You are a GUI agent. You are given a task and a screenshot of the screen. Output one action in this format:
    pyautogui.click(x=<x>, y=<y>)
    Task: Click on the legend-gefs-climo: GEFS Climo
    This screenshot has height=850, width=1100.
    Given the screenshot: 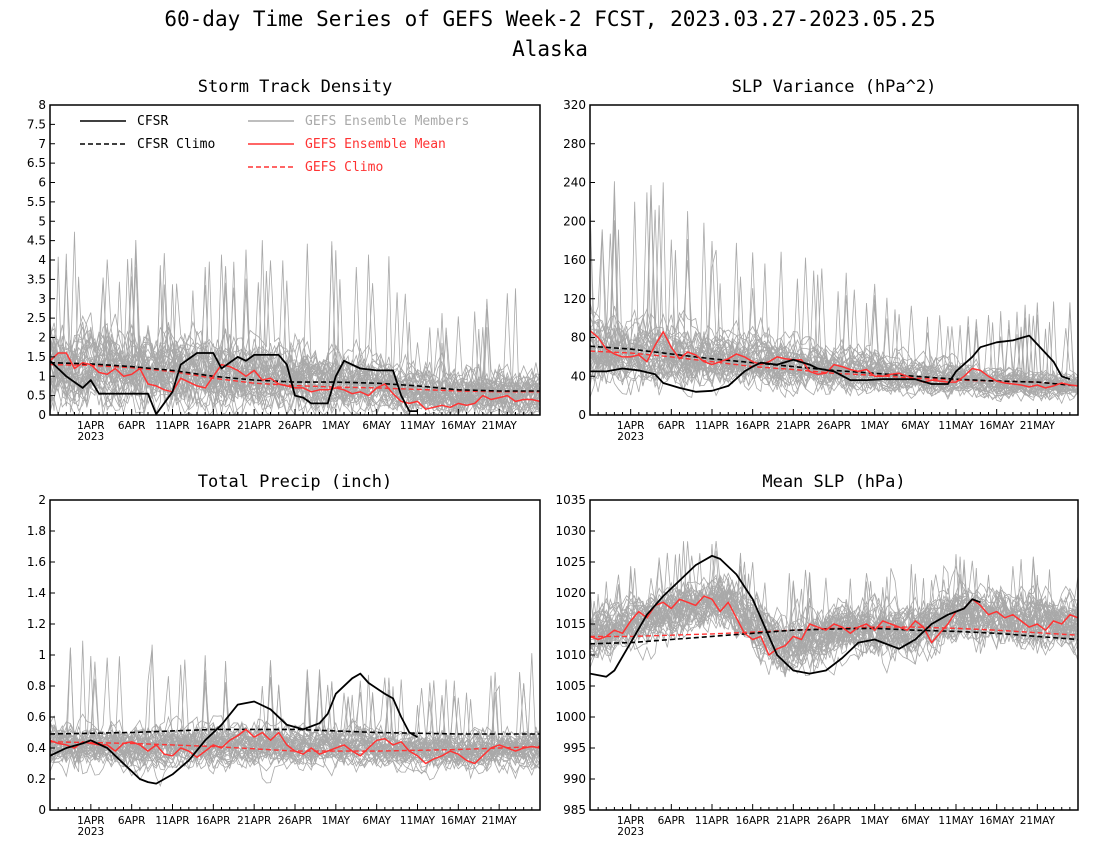 What is the action you would take?
    pyautogui.click(x=315, y=167)
    